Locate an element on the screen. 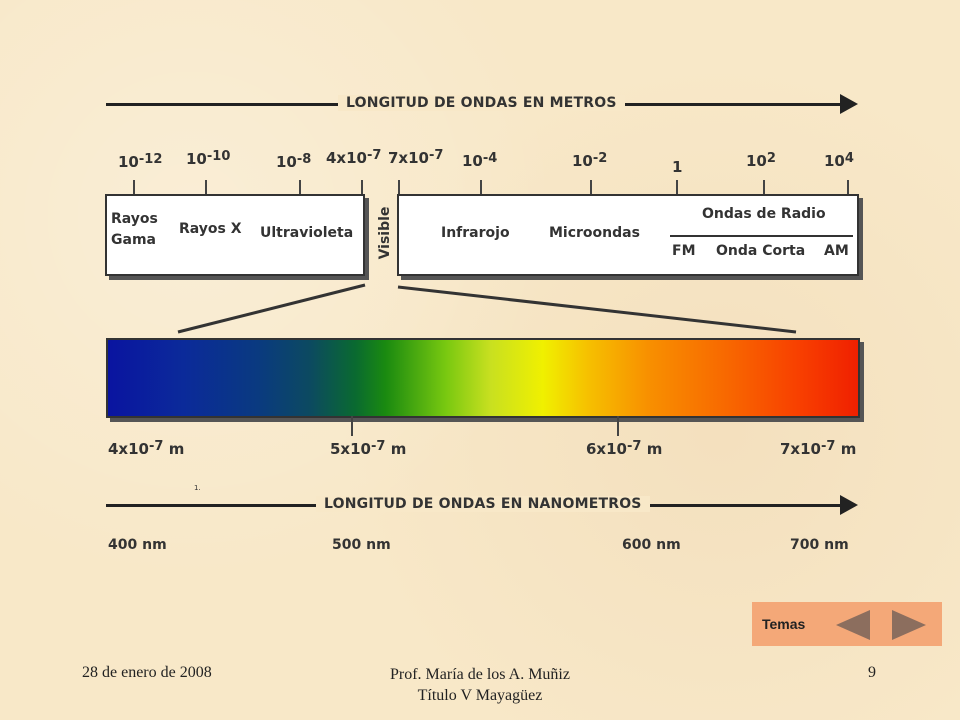 This screenshot has height=720, width=960. label-rayos-gama-1: Rayos is located at coordinates (134, 219).